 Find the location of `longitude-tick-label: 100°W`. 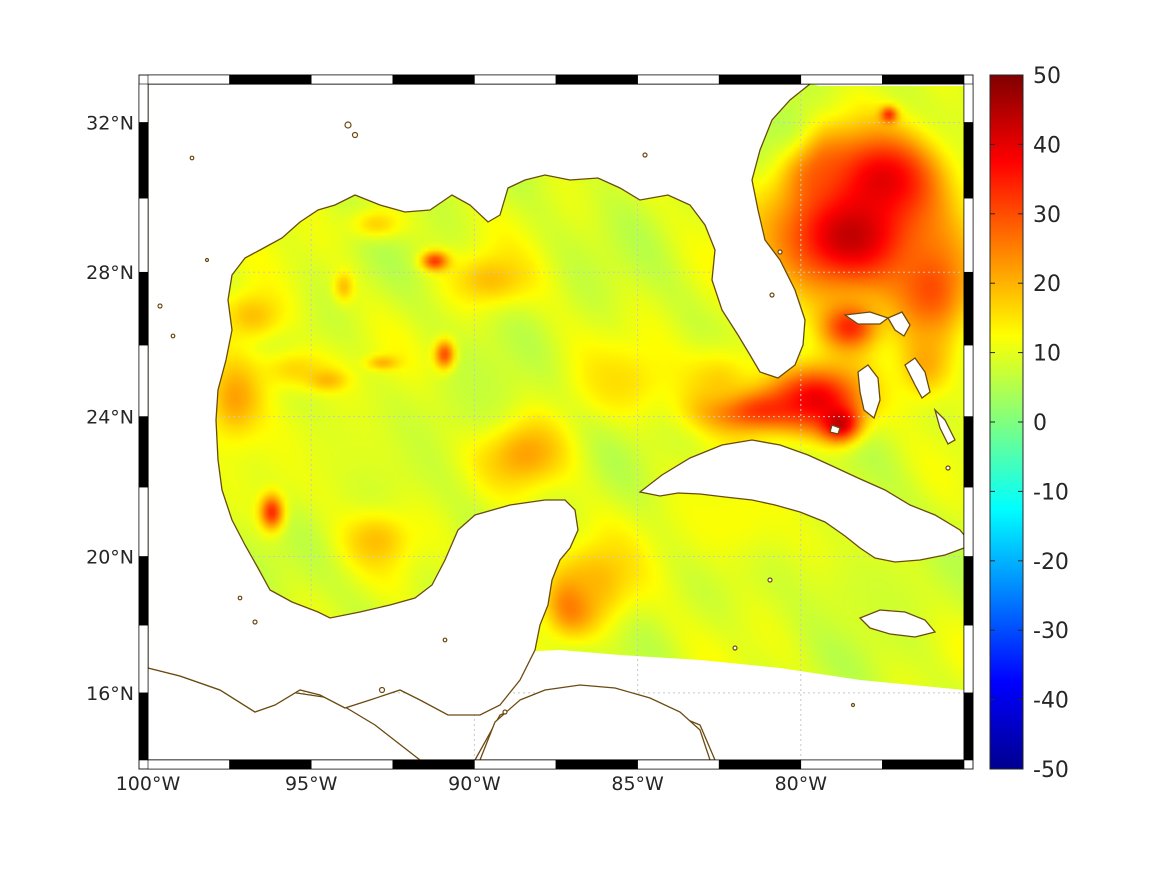

longitude-tick-label: 100°W is located at coordinates (148, 784).